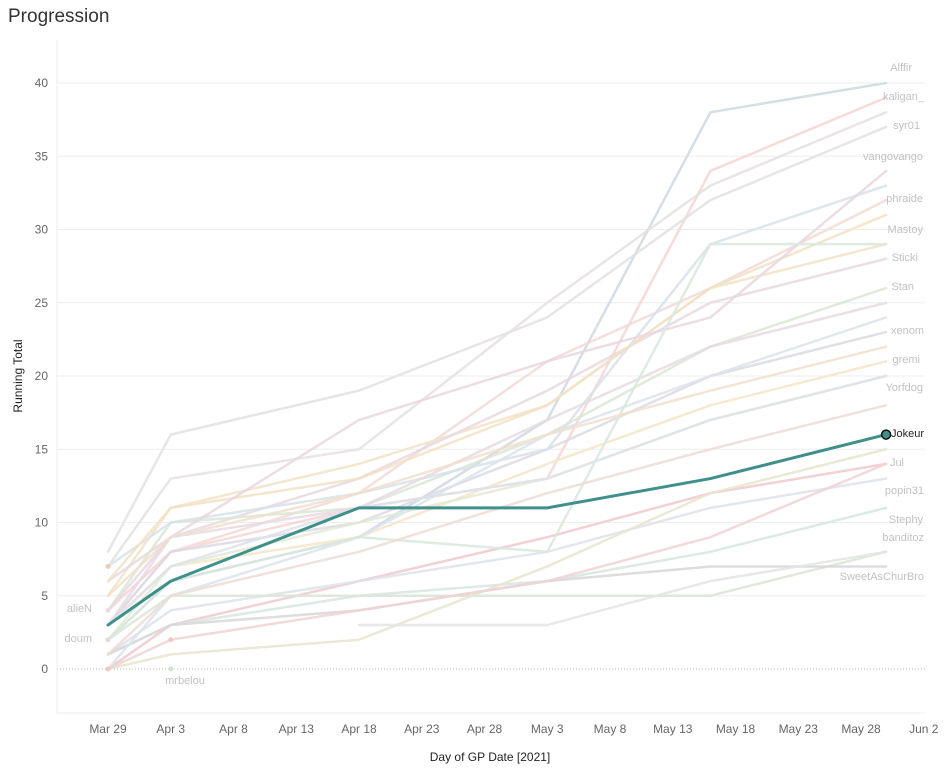 The height and width of the screenshot is (773, 947). I want to click on x-tick-label: May 13, so click(673, 729).